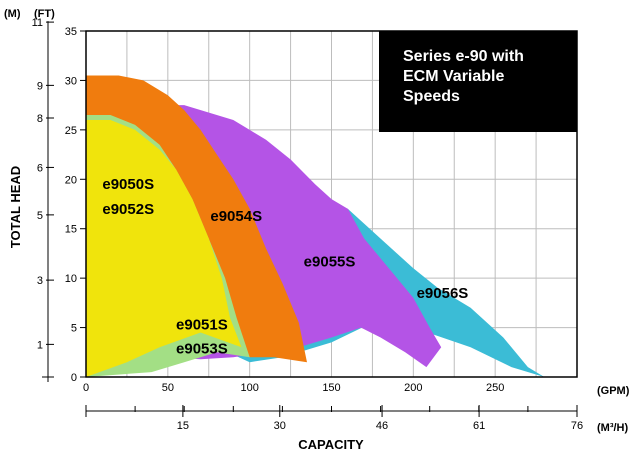 Image resolution: width=642 pixels, height=455 pixels. I want to click on x-unit-gpm-label: (GPM), so click(613, 391).